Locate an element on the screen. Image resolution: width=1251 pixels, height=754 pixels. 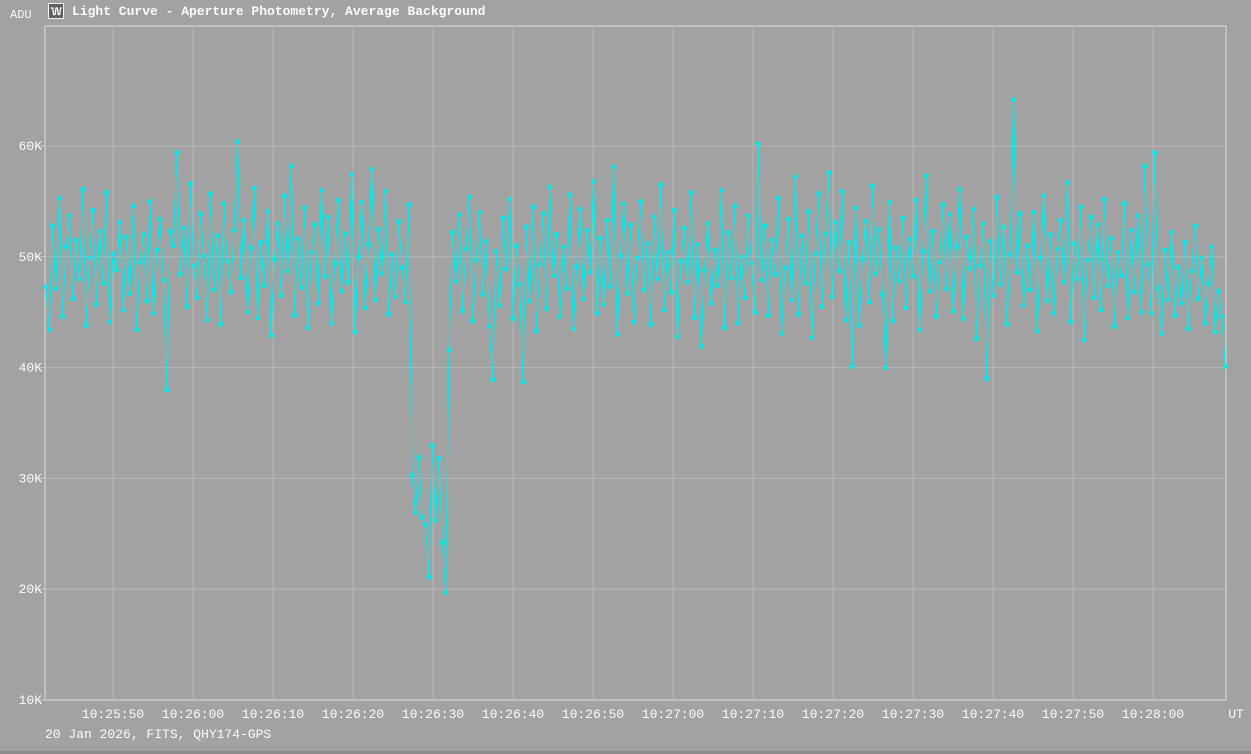
y-axis-unit-label: ADU is located at coordinates (21, 15).